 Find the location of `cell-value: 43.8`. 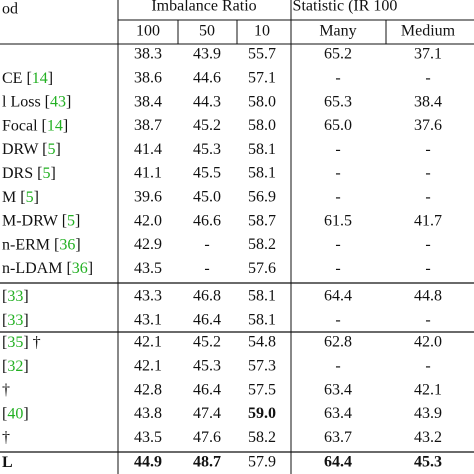

cell-value: 43.8 is located at coordinates (148, 413).